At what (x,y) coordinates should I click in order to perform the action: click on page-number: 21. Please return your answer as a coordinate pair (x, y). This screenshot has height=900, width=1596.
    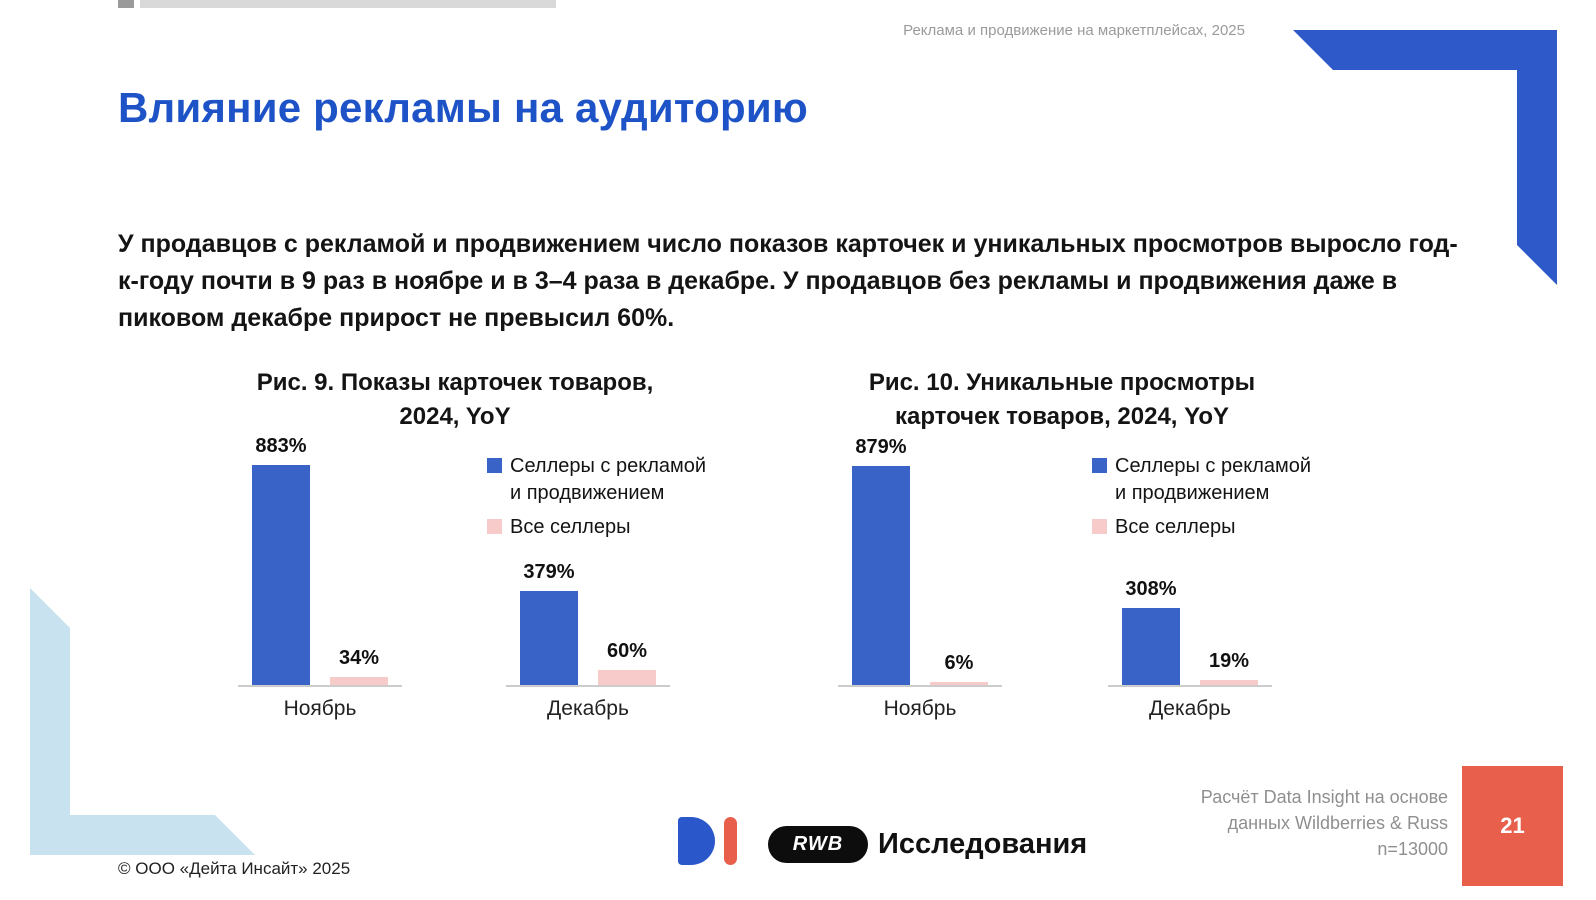
    Looking at the image, I should click on (1512, 825).